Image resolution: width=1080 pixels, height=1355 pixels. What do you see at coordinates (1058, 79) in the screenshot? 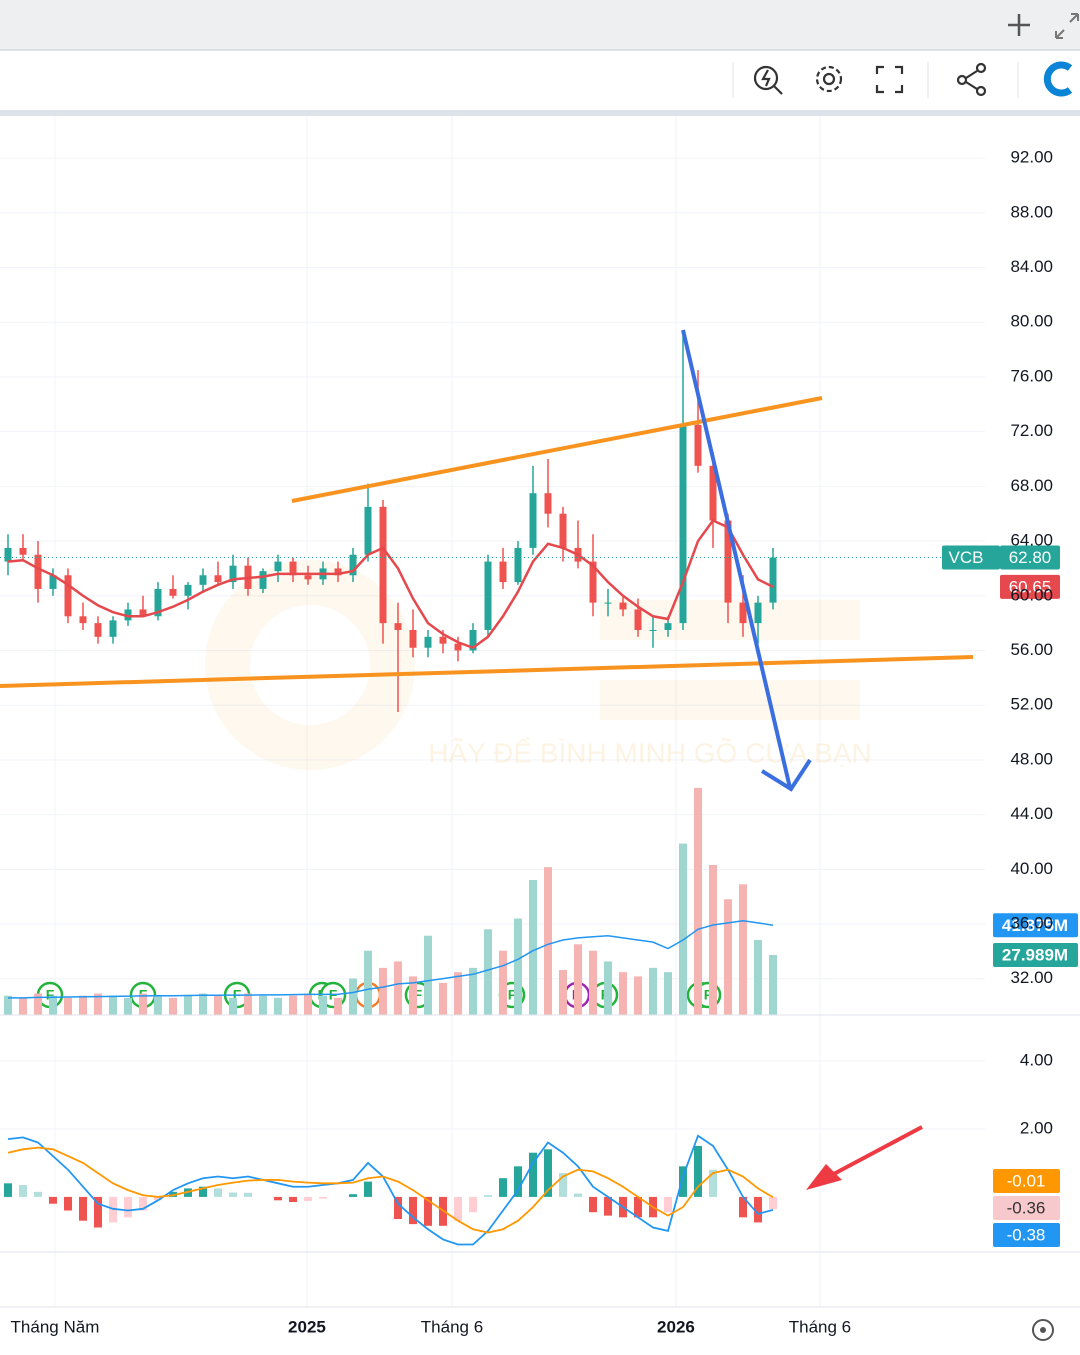
I see `app-logo` at bounding box center [1058, 79].